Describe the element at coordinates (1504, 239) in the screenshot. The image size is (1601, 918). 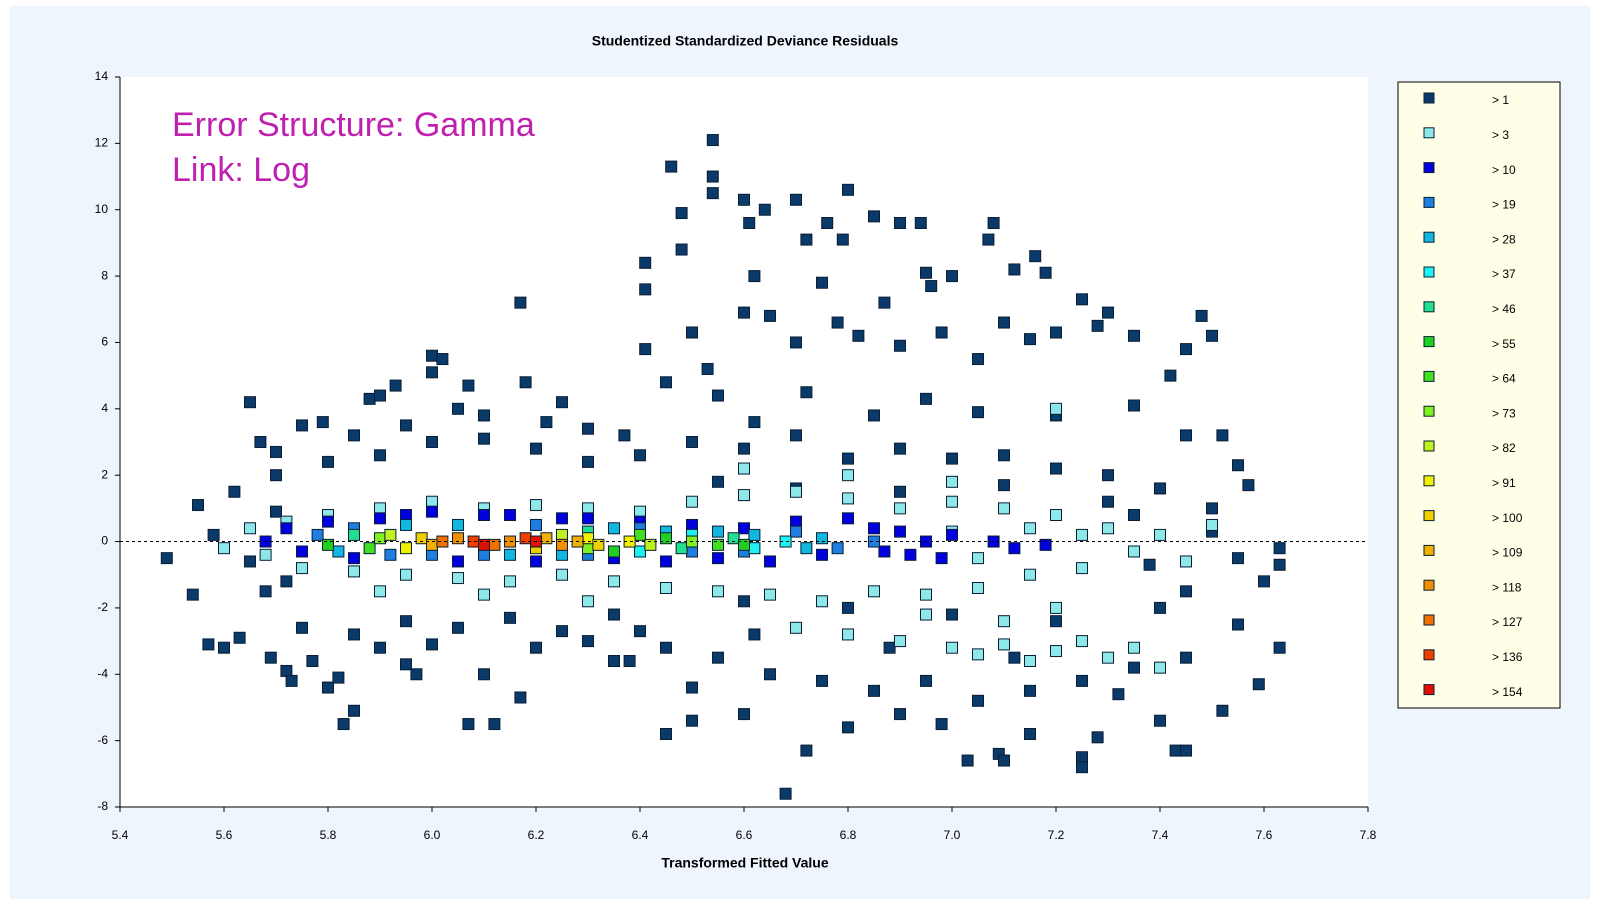
I see `legend-label: > 28` at that location.